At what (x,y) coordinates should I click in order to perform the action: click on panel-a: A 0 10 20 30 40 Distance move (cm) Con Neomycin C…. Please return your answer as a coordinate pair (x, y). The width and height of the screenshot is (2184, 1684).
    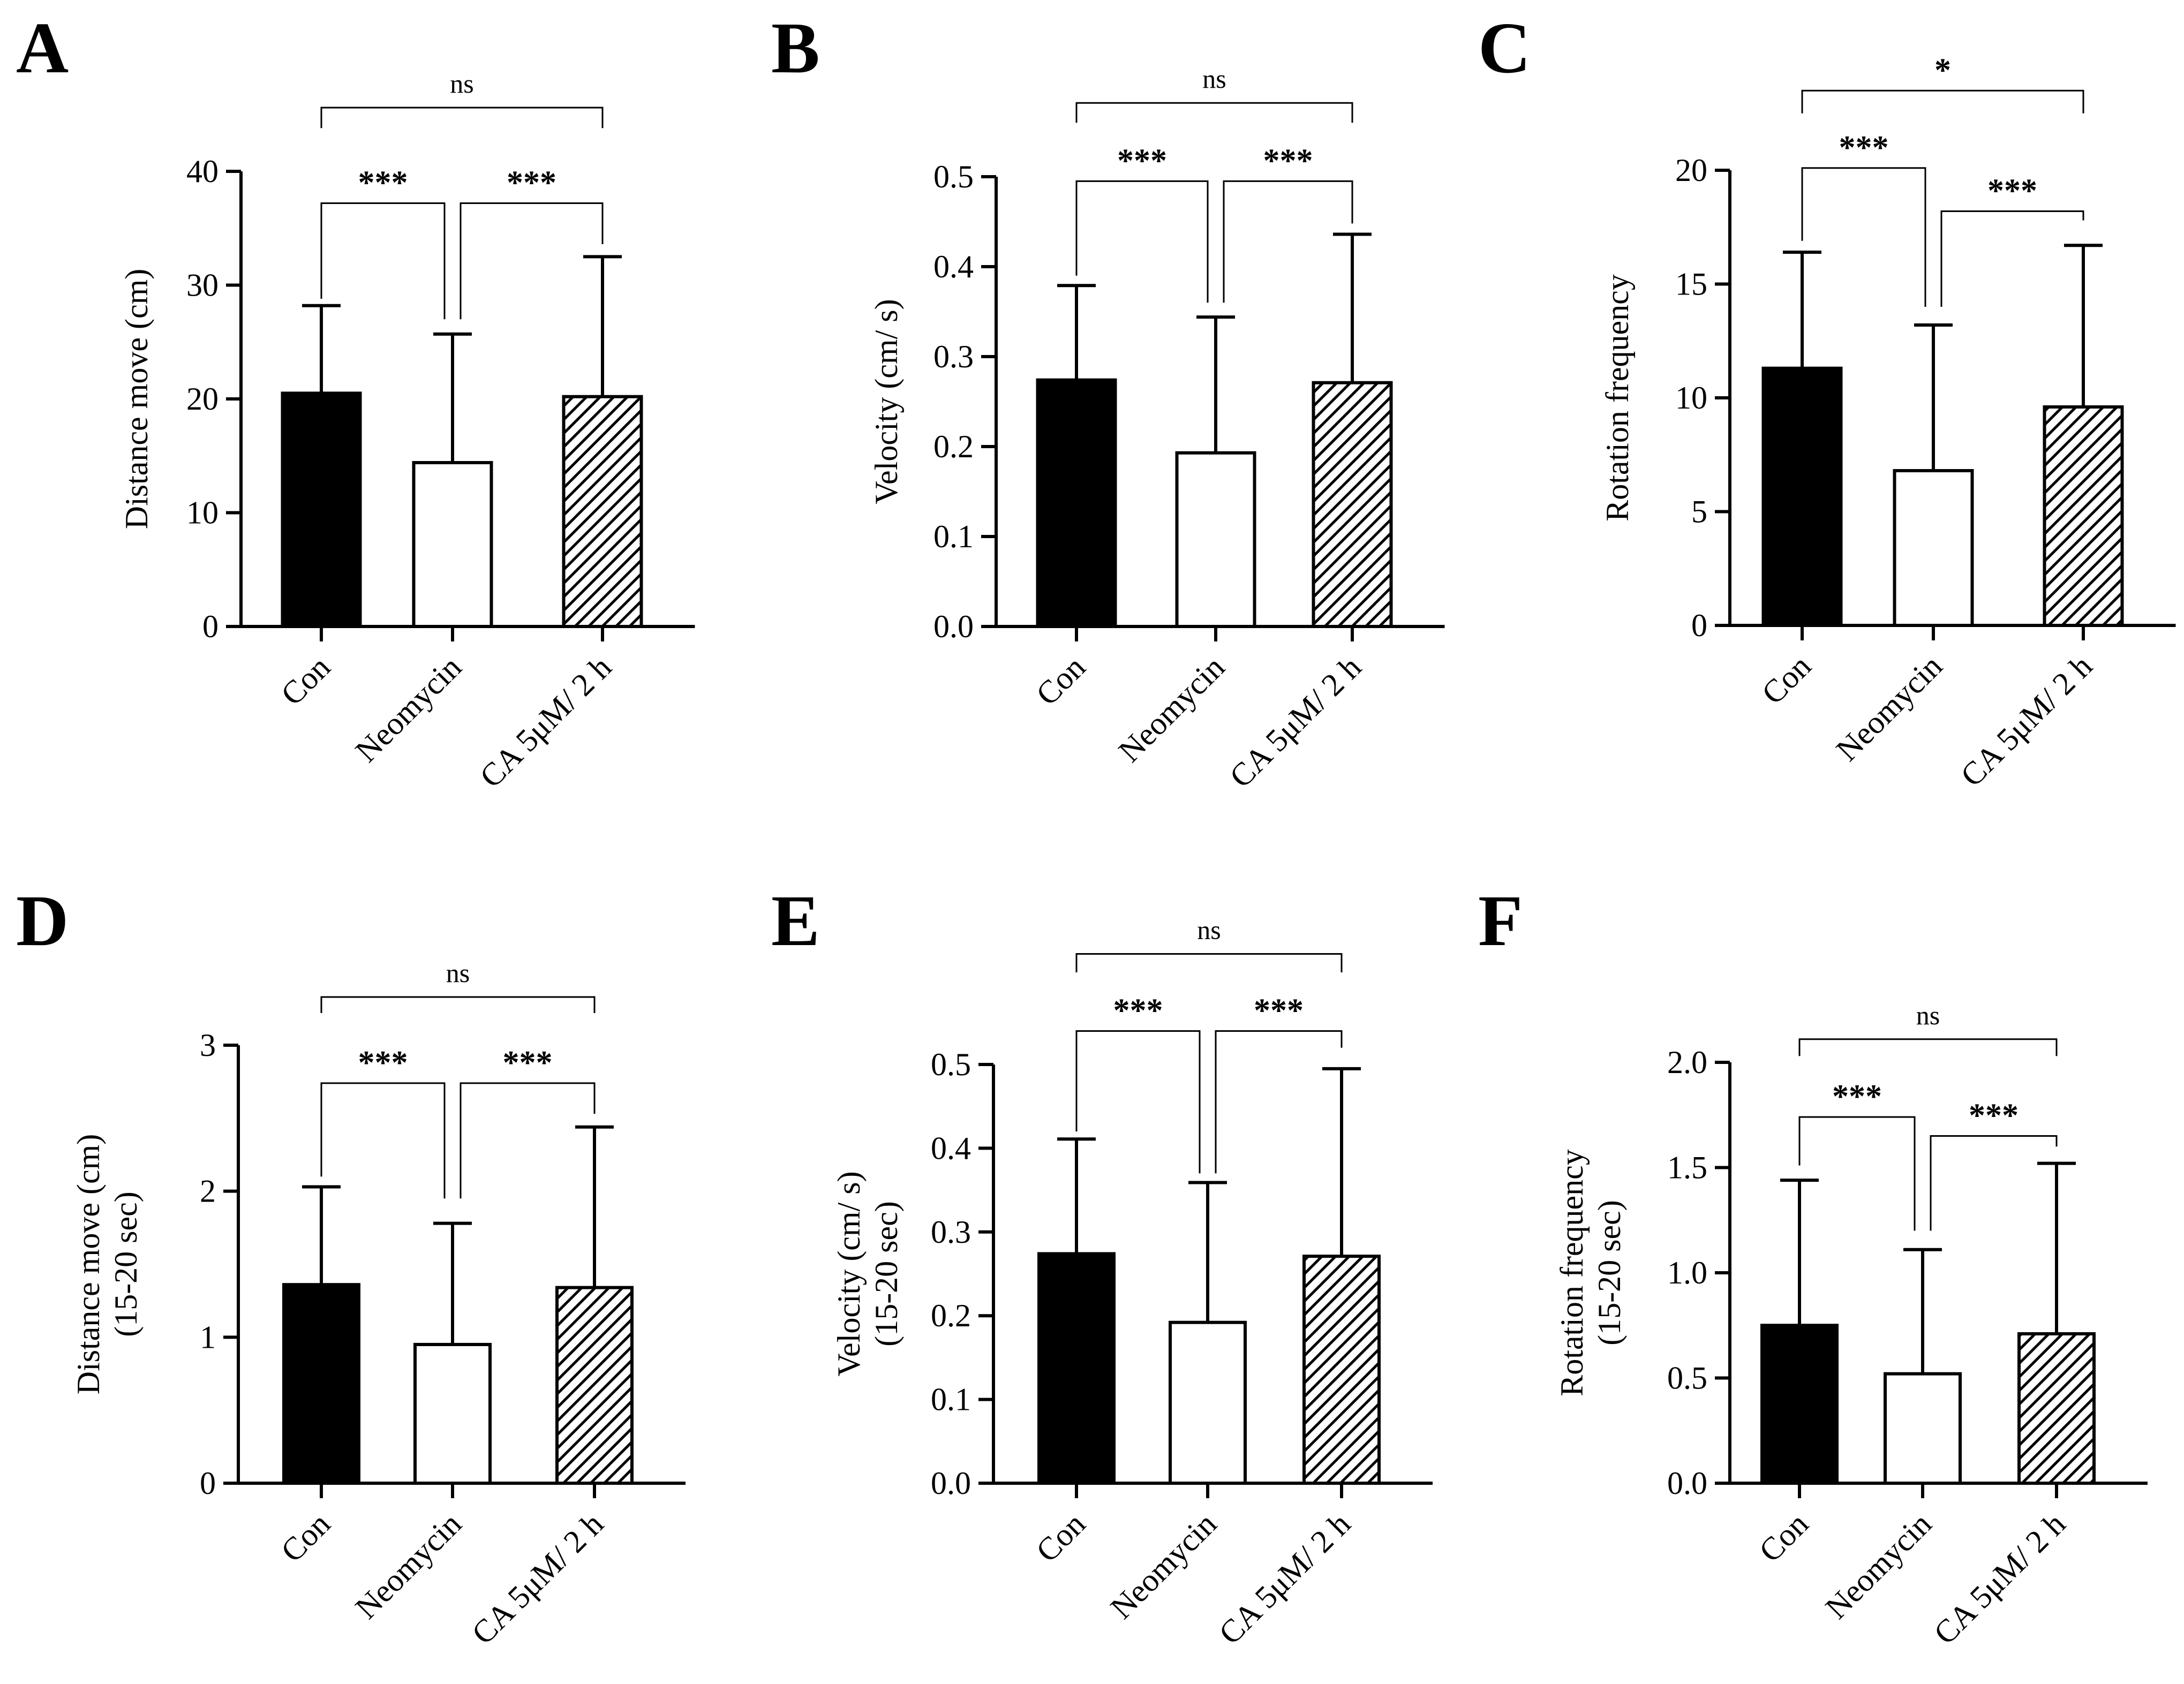
    Looking at the image, I should click on (355, 401).